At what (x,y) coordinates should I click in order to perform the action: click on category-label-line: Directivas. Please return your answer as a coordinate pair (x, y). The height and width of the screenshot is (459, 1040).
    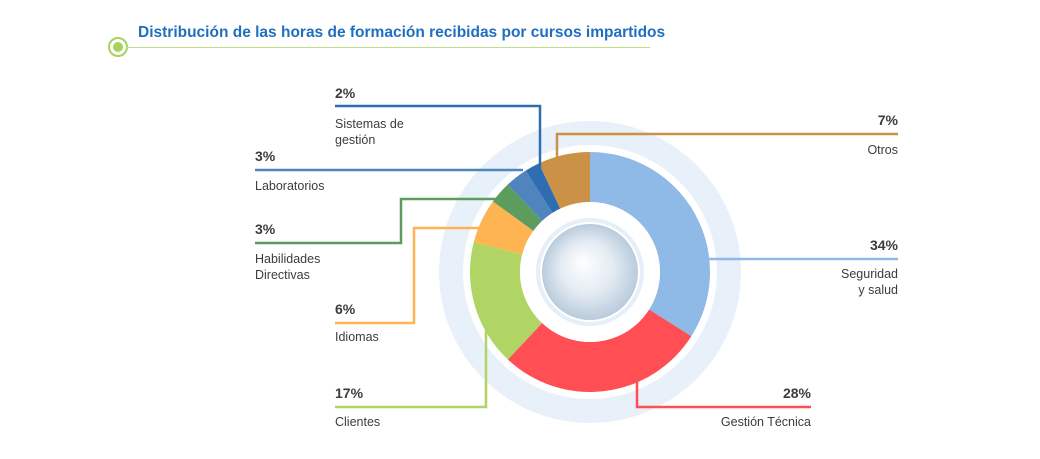
    Looking at the image, I should click on (282, 275).